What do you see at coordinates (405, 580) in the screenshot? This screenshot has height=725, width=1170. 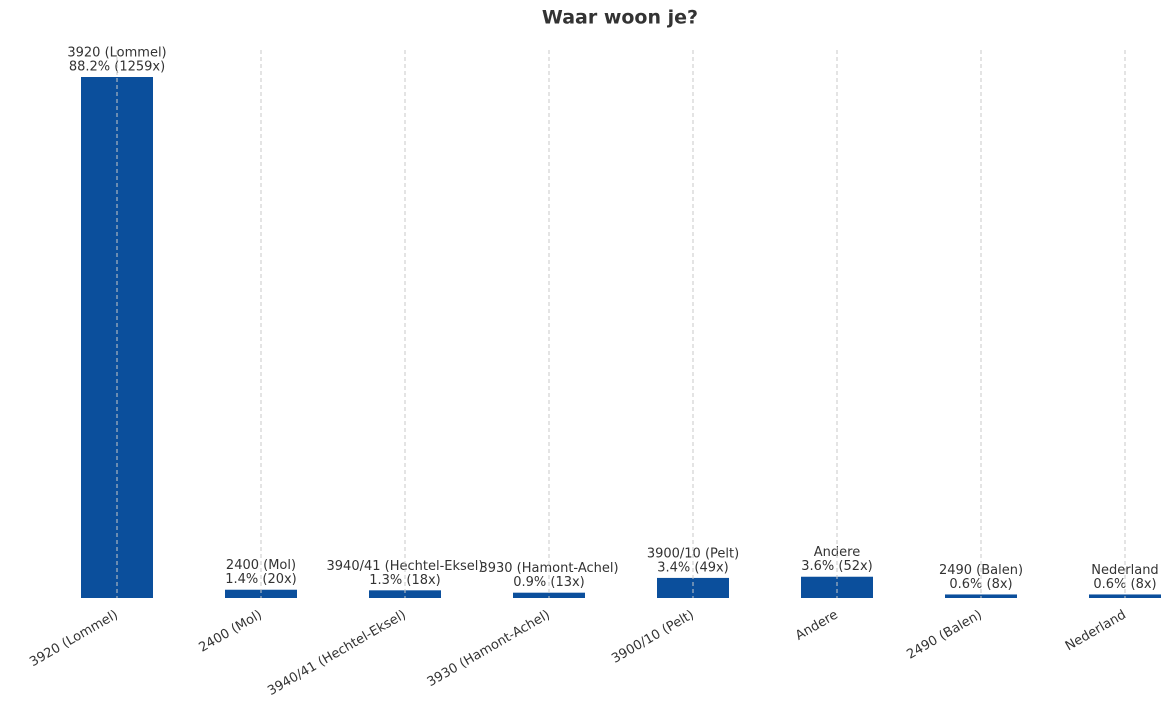 I see `data-label: 1.3% (18x)` at bounding box center [405, 580].